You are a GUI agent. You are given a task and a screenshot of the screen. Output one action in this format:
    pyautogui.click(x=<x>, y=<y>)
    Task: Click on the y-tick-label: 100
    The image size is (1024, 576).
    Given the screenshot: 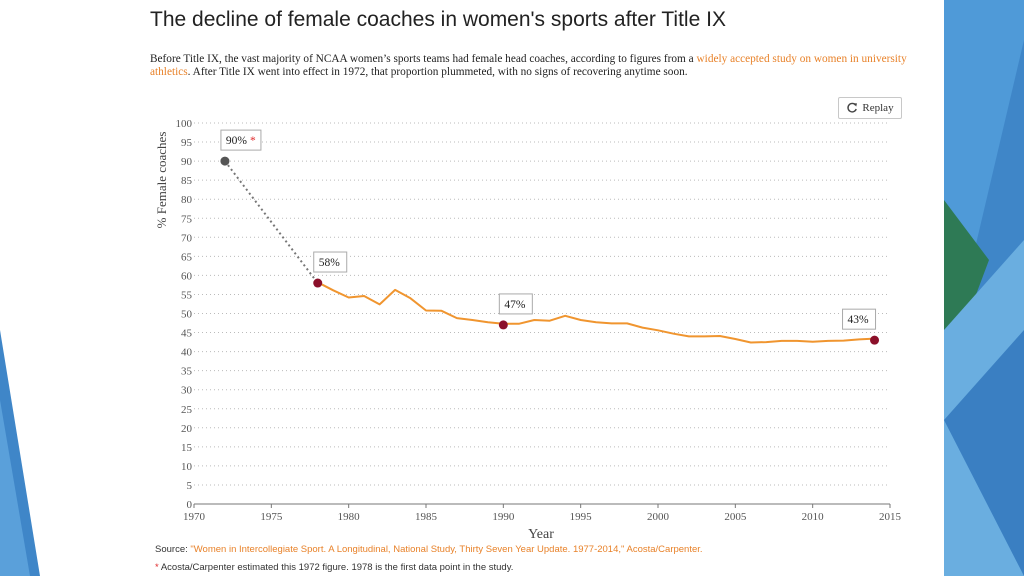 What is the action you would take?
    pyautogui.click(x=184, y=124)
    